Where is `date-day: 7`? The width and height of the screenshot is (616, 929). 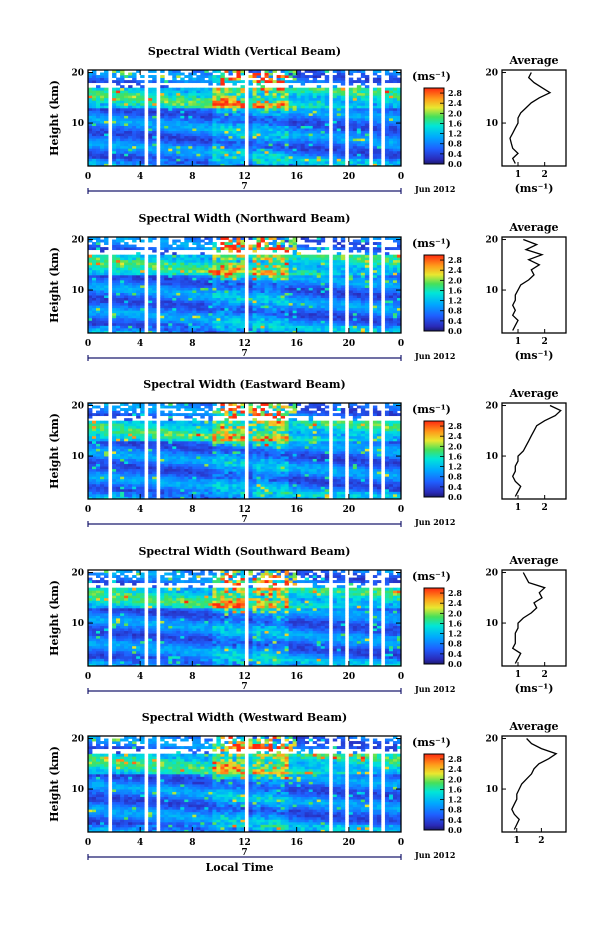
date-day: 7 is located at coordinates (244, 187).